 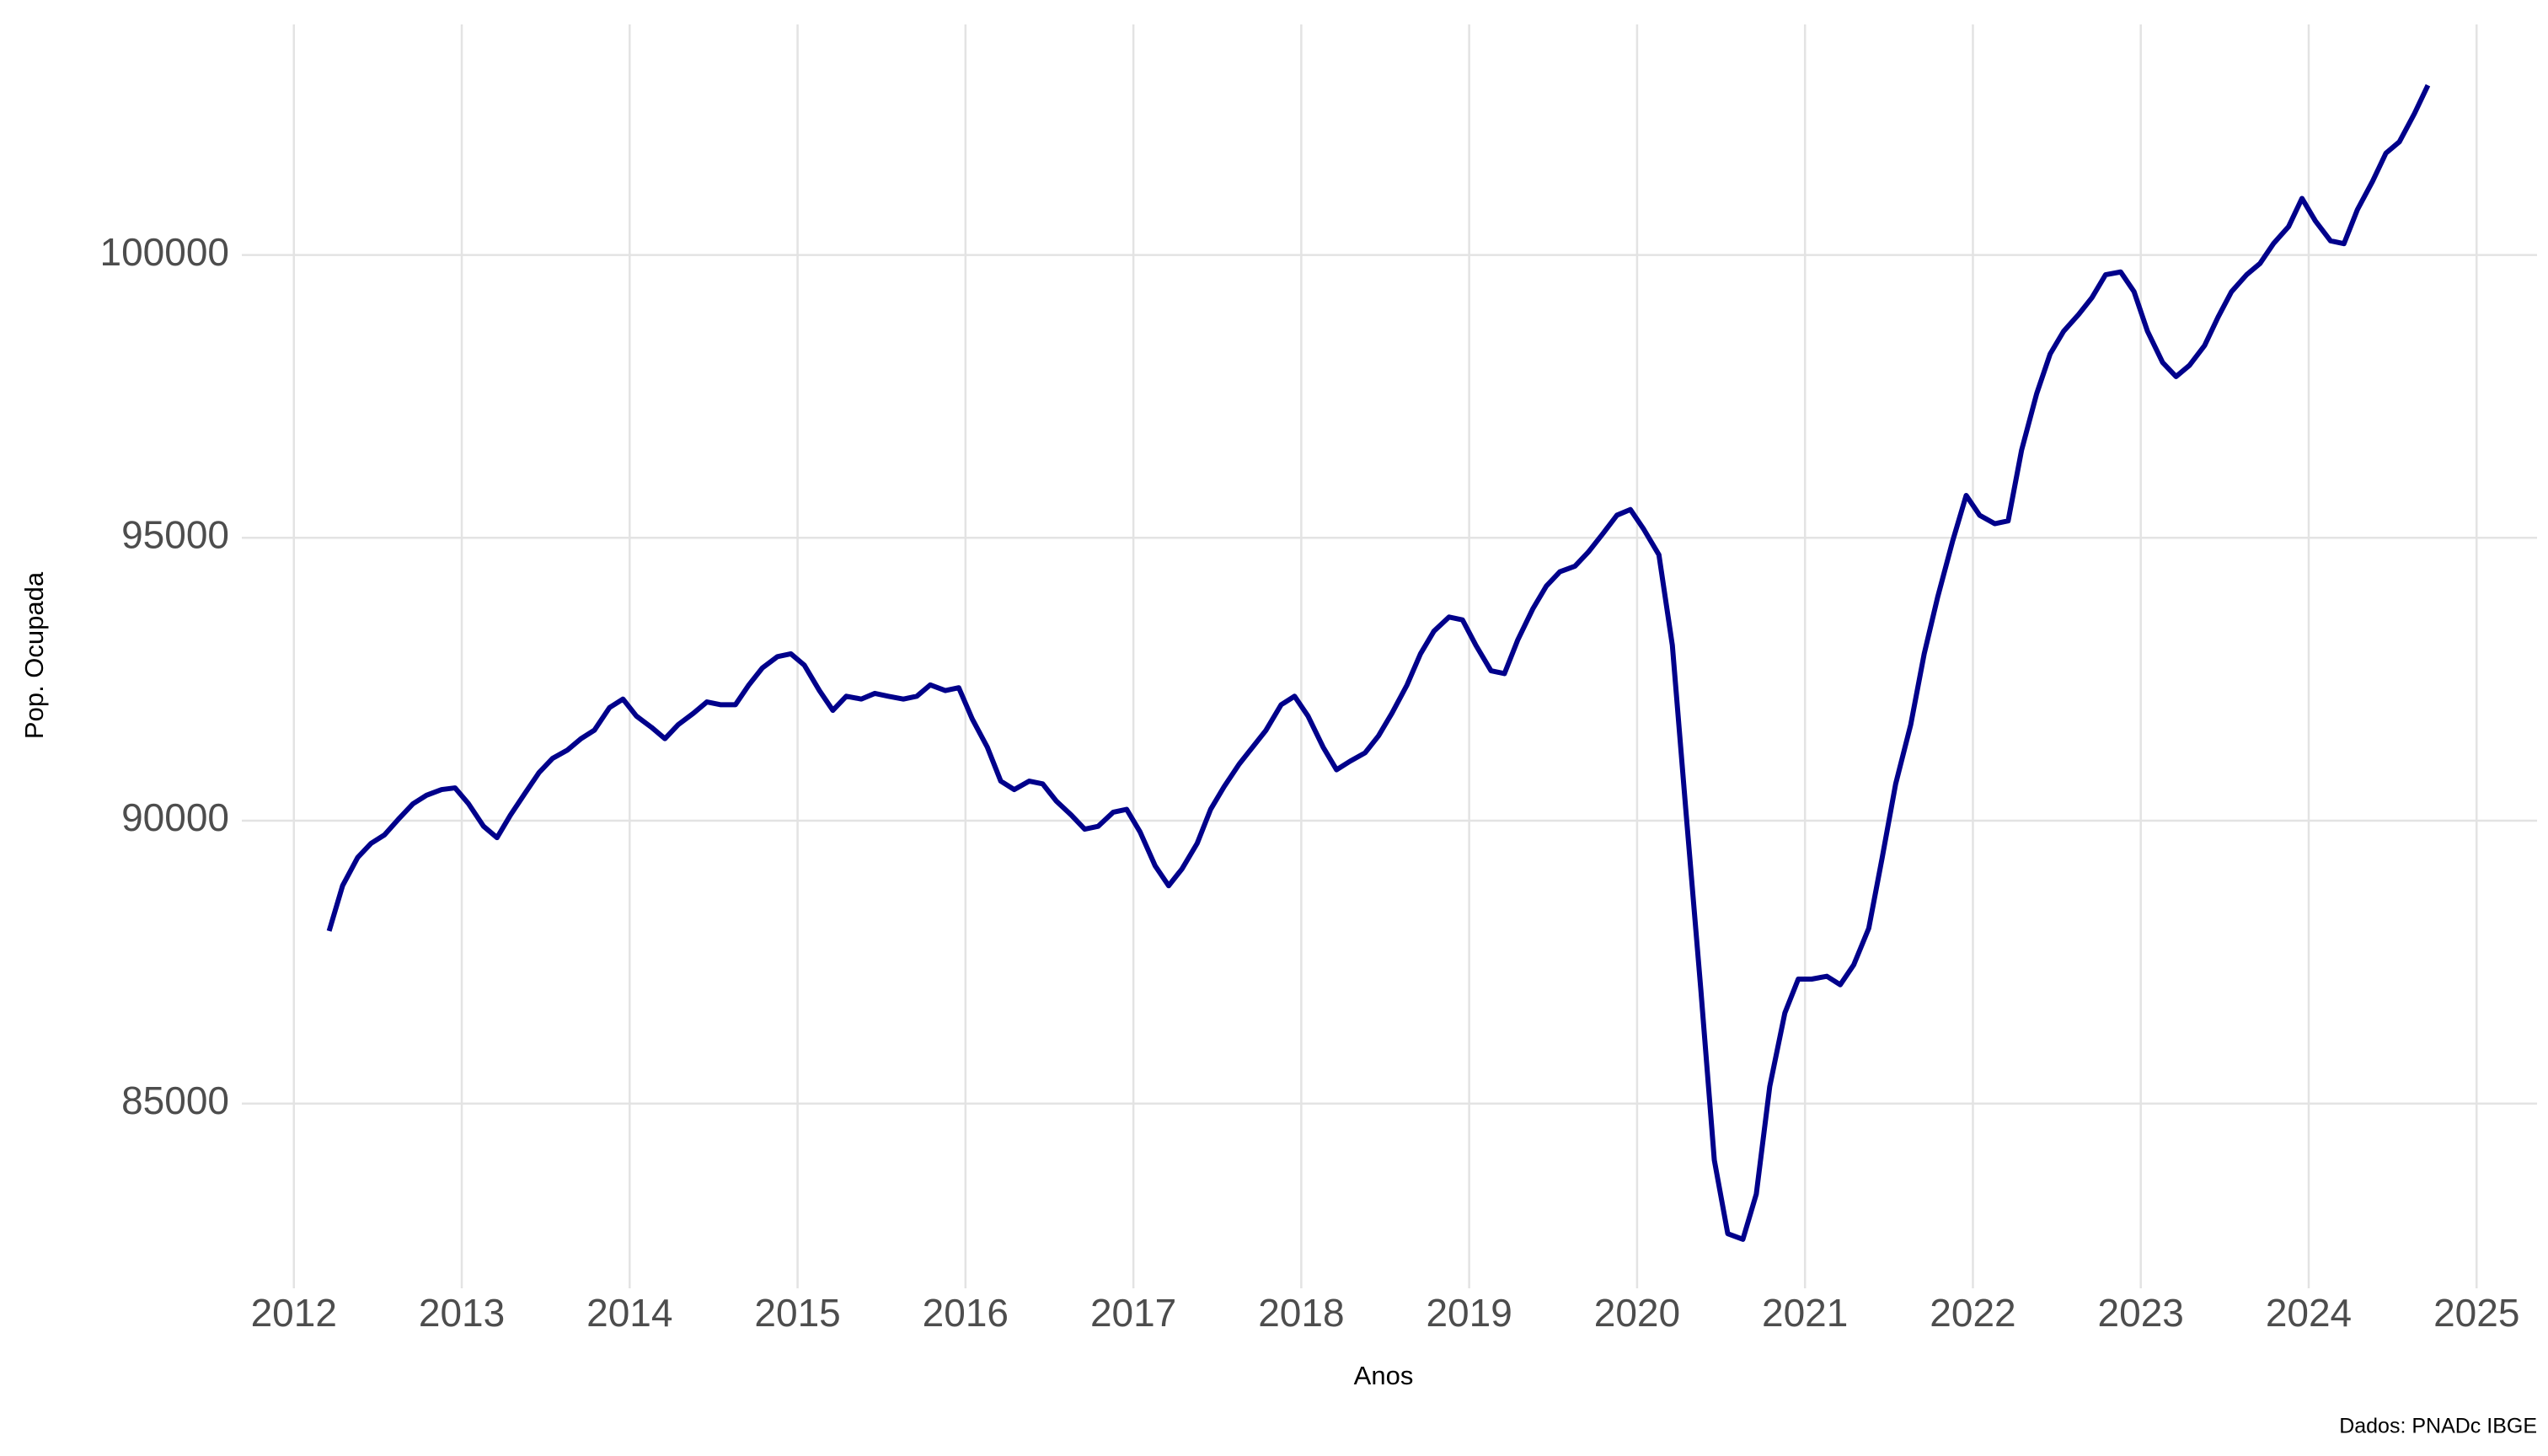 I want to click on x-tick-label: 2012, so click(x=294, y=1313).